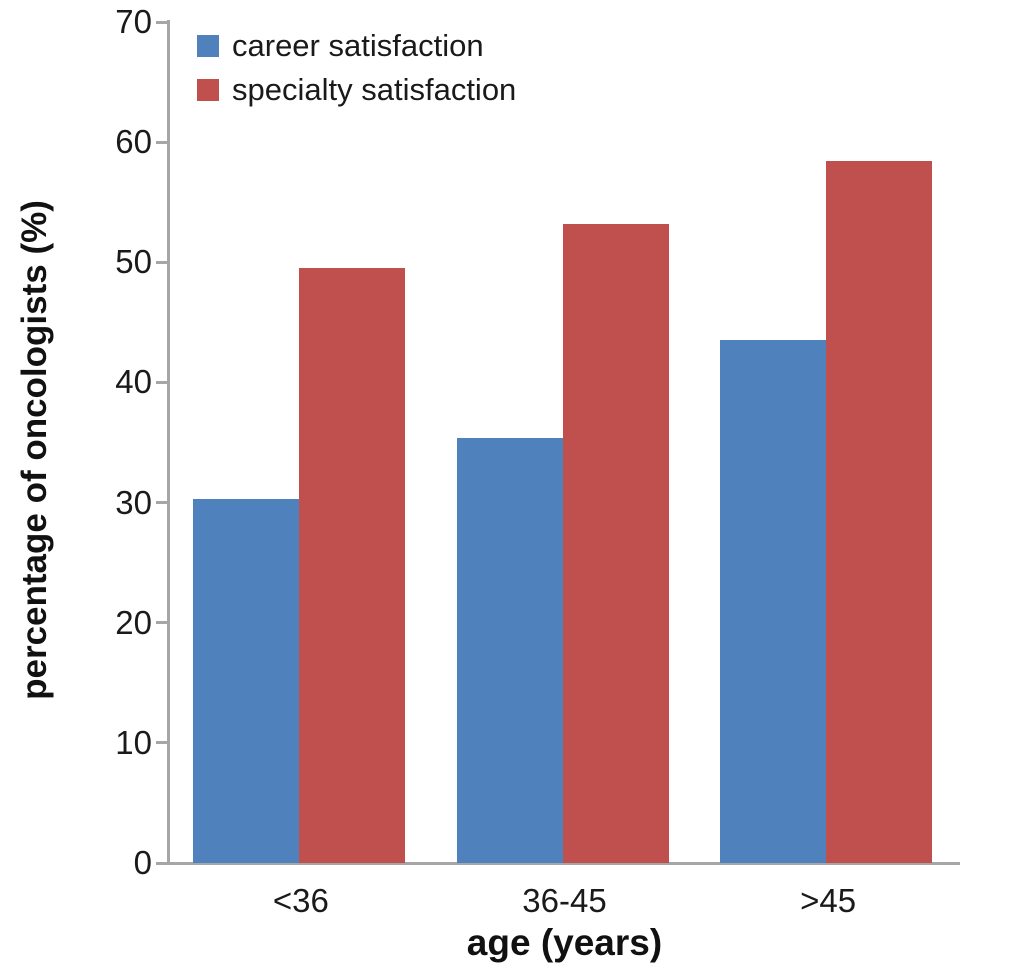 The image size is (1014, 976). What do you see at coordinates (168, 442) in the screenshot?
I see `y-axis-line` at bounding box center [168, 442].